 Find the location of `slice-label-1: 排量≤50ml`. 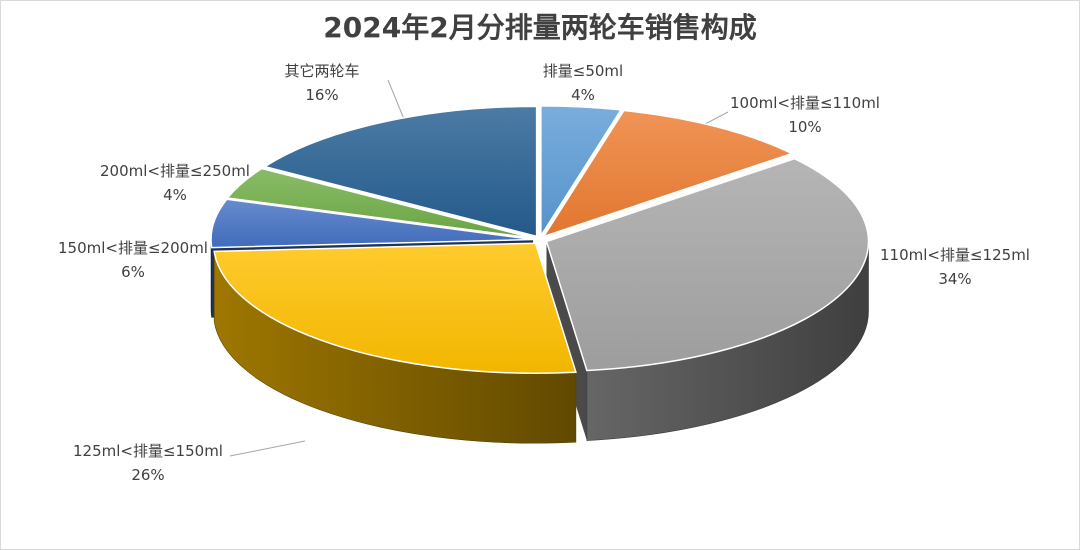

slice-label-1: 排量≤50ml is located at coordinates (583, 71).